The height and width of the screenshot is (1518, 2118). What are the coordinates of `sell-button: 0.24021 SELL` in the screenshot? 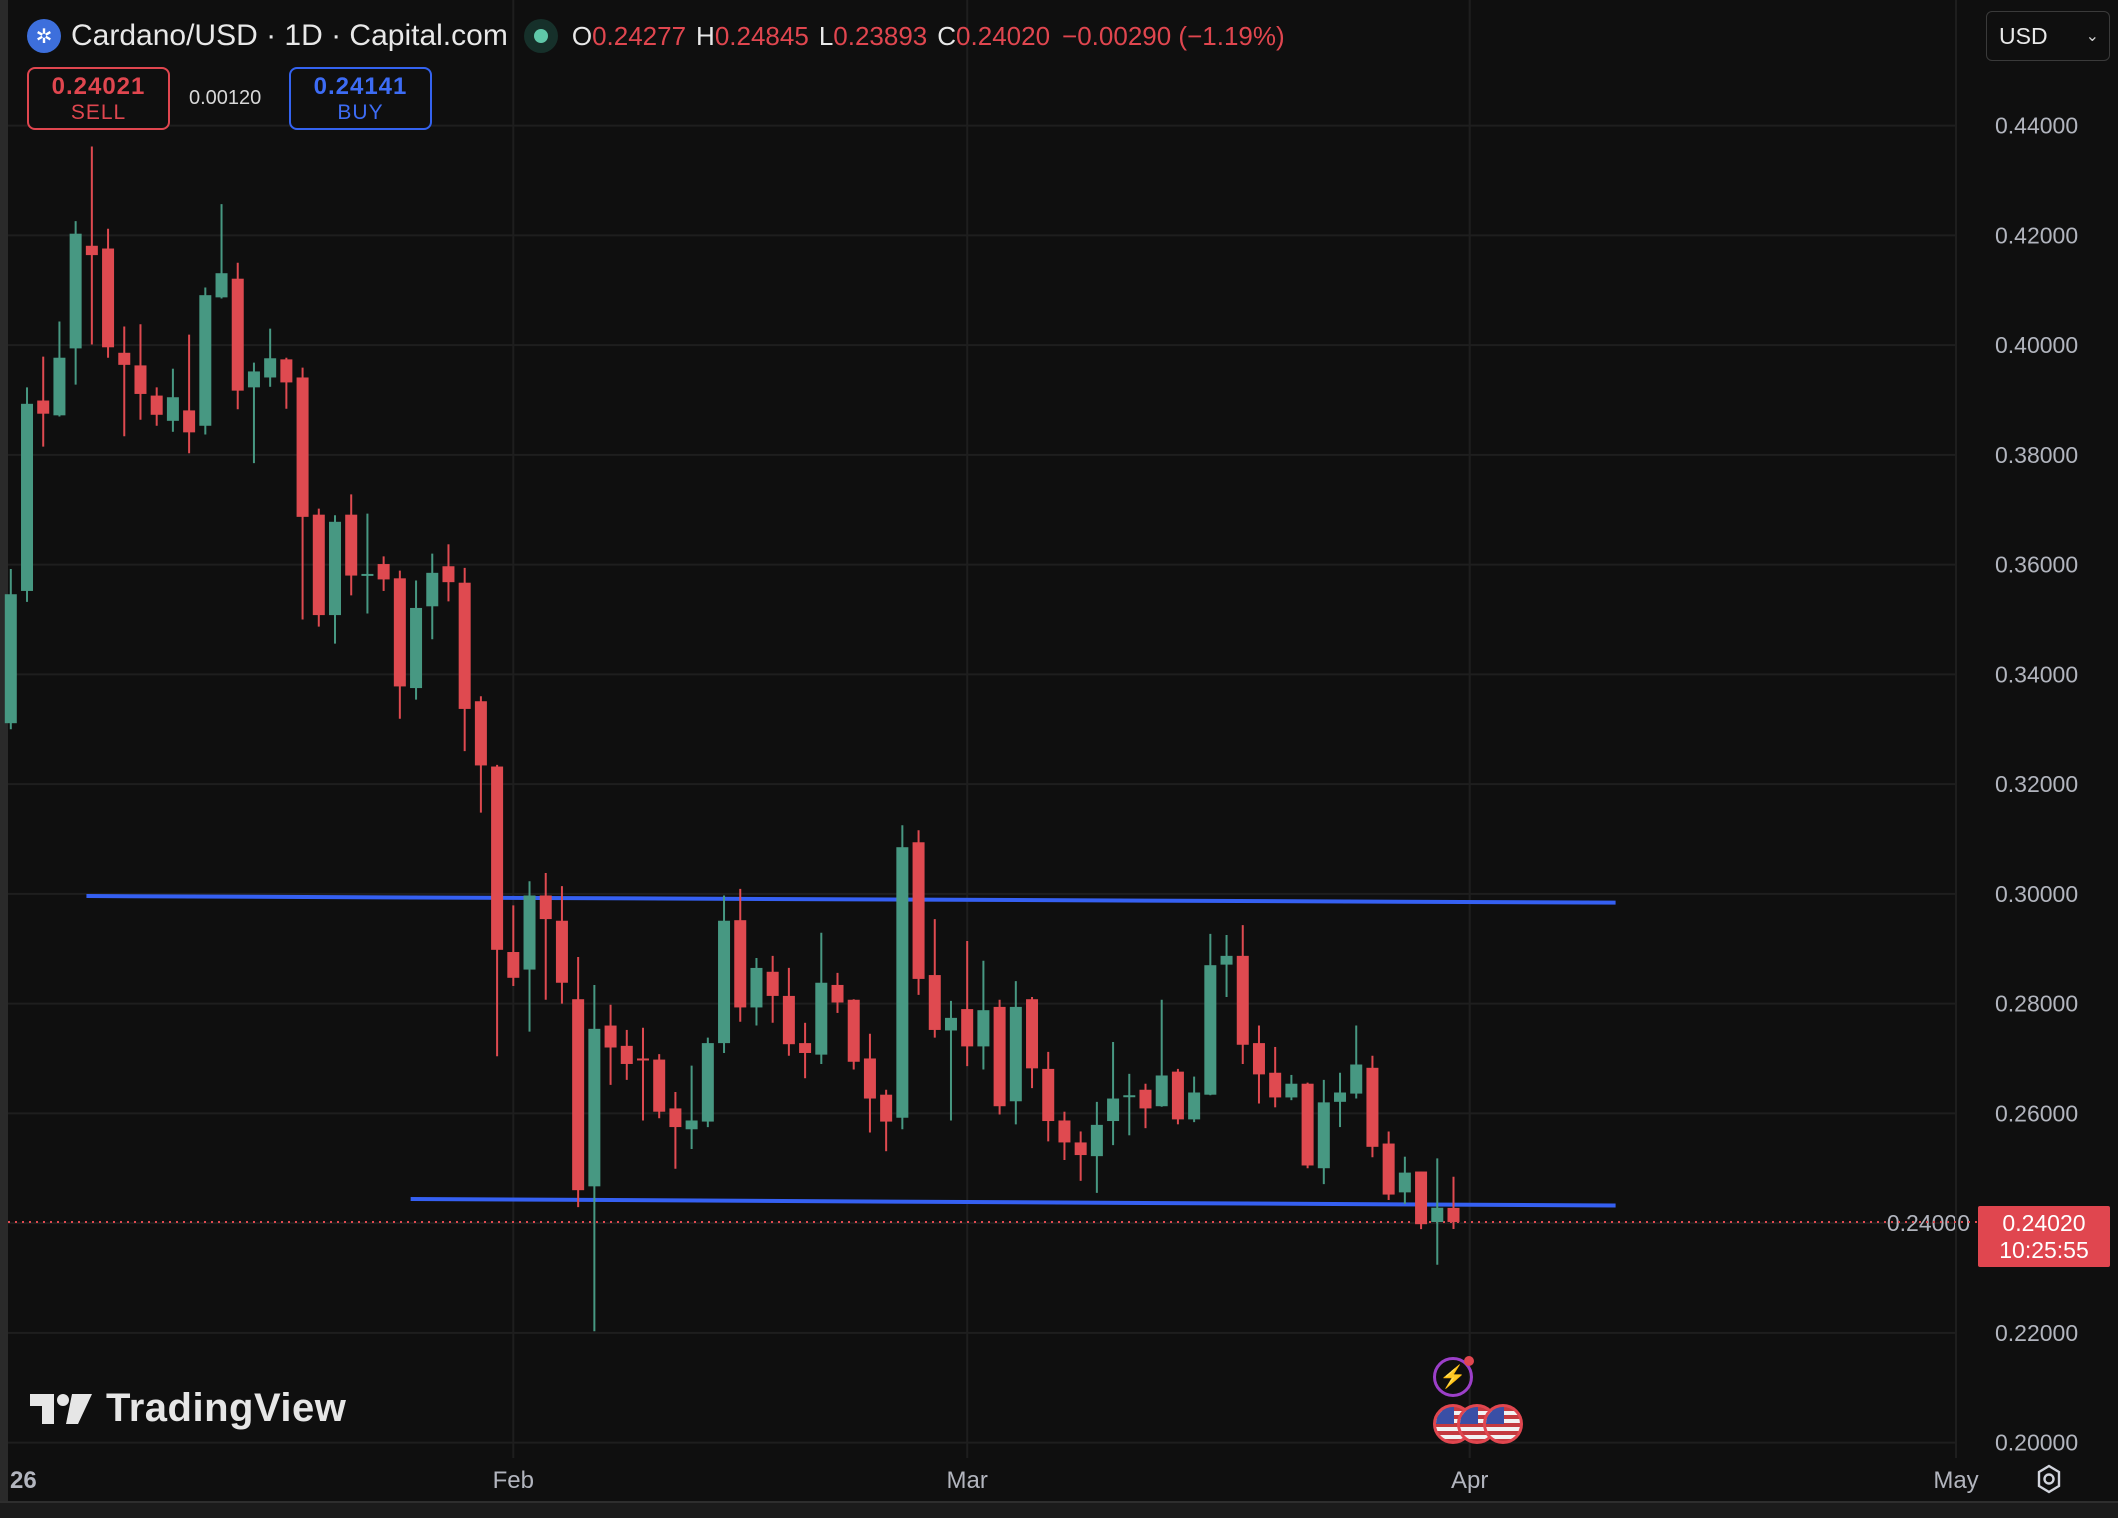 It's located at (98, 98).